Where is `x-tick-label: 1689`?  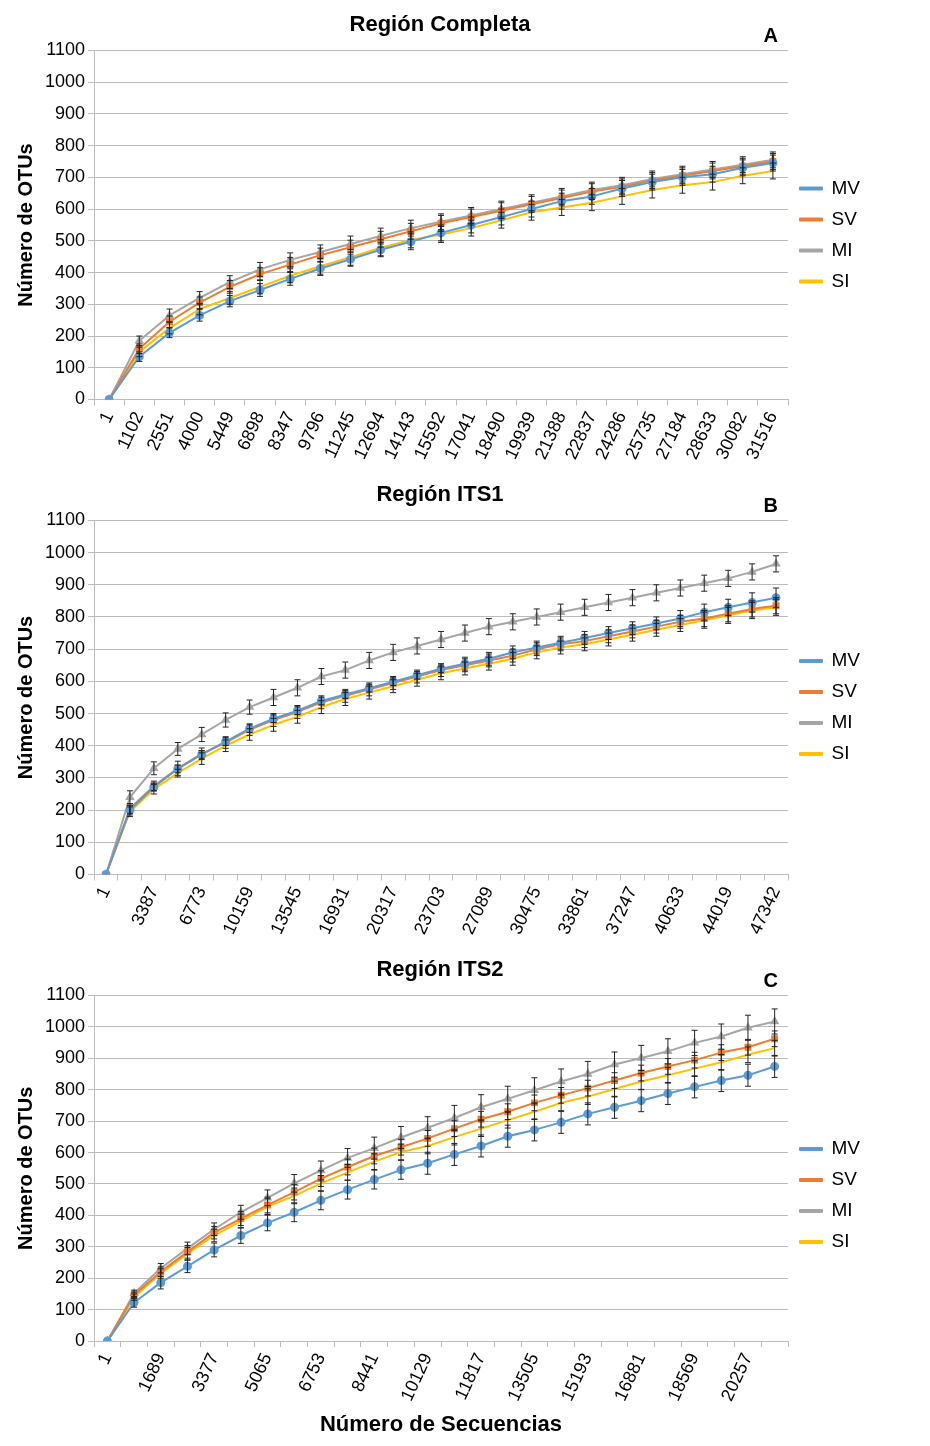 x-tick-label: 1689 is located at coordinates (151, 1372).